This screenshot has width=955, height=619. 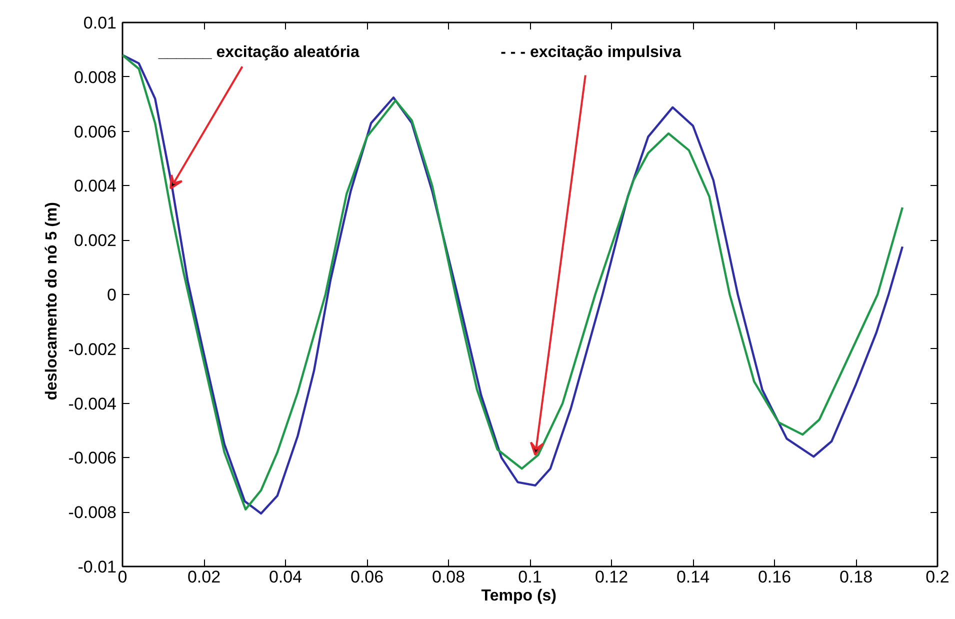 What do you see at coordinates (519, 596) in the screenshot?
I see `x-axis-title: Tempo (s)` at bounding box center [519, 596].